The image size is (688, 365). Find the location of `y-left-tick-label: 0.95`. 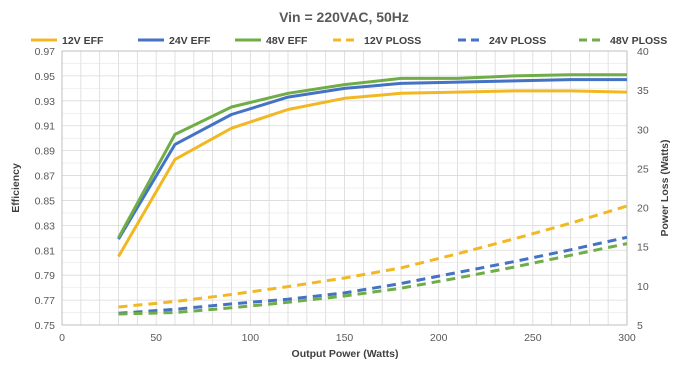

y-left-tick-label: 0.95 is located at coordinates (45, 77).